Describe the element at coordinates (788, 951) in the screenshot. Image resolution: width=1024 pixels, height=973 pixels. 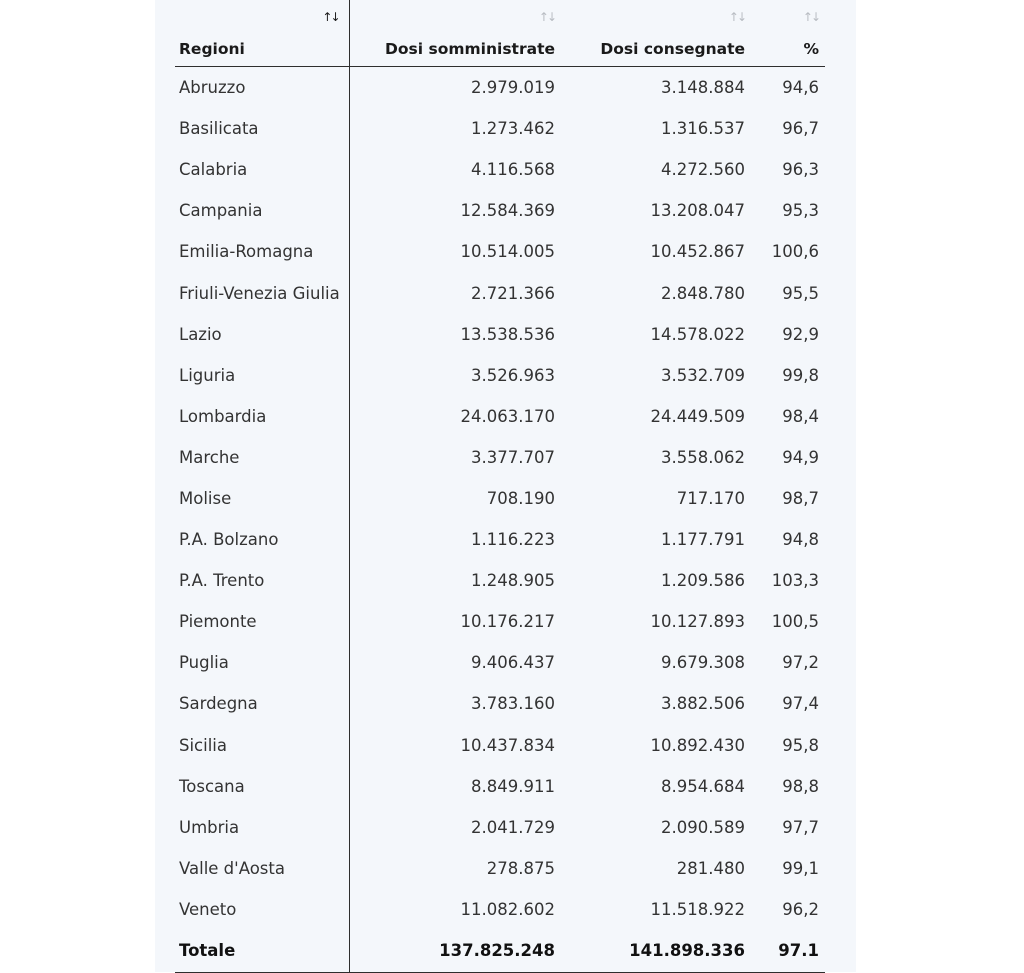
I see `total-percent: 97.1` at that location.